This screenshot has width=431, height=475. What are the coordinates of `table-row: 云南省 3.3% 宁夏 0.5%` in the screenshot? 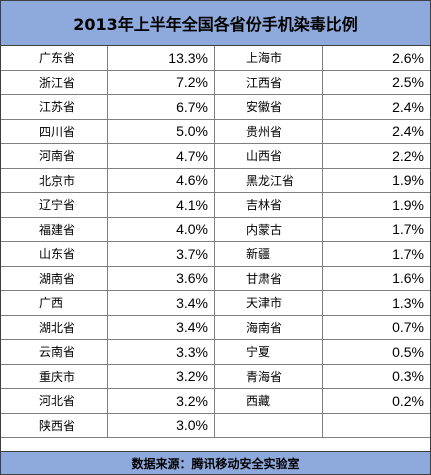 It's located at (215, 352).